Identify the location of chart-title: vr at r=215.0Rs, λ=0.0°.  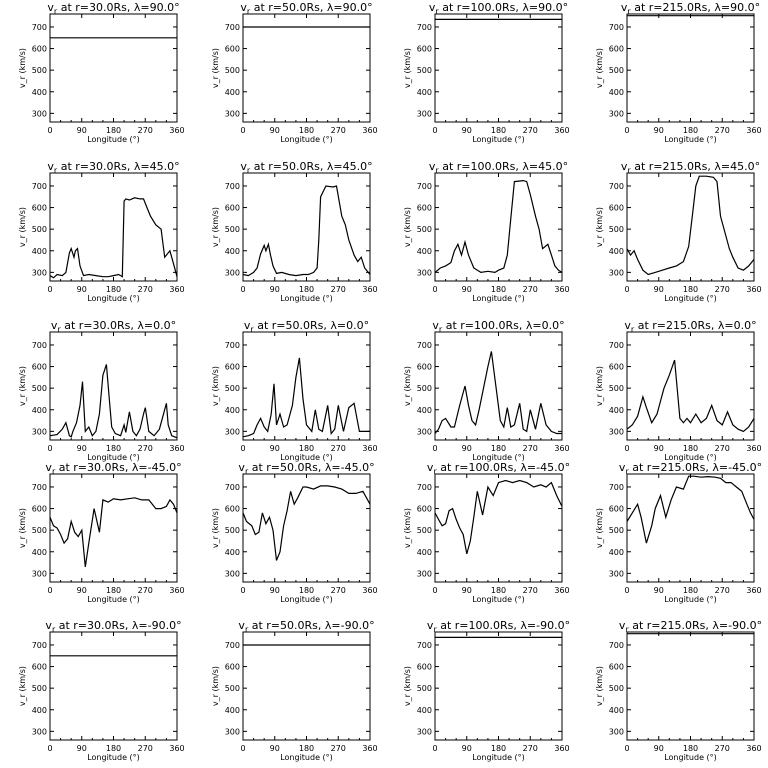
(690, 326).